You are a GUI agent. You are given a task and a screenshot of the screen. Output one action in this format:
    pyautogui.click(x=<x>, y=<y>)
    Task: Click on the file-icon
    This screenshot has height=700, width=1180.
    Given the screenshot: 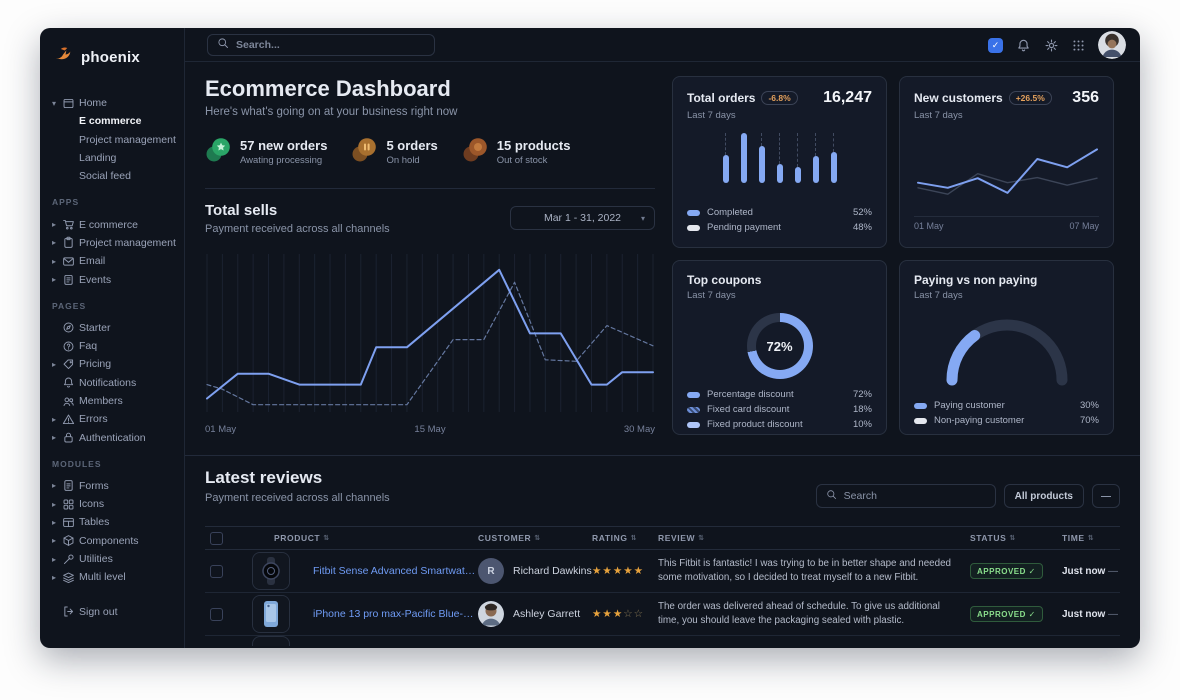 What is the action you would take?
    pyautogui.click(x=70, y=485)
    